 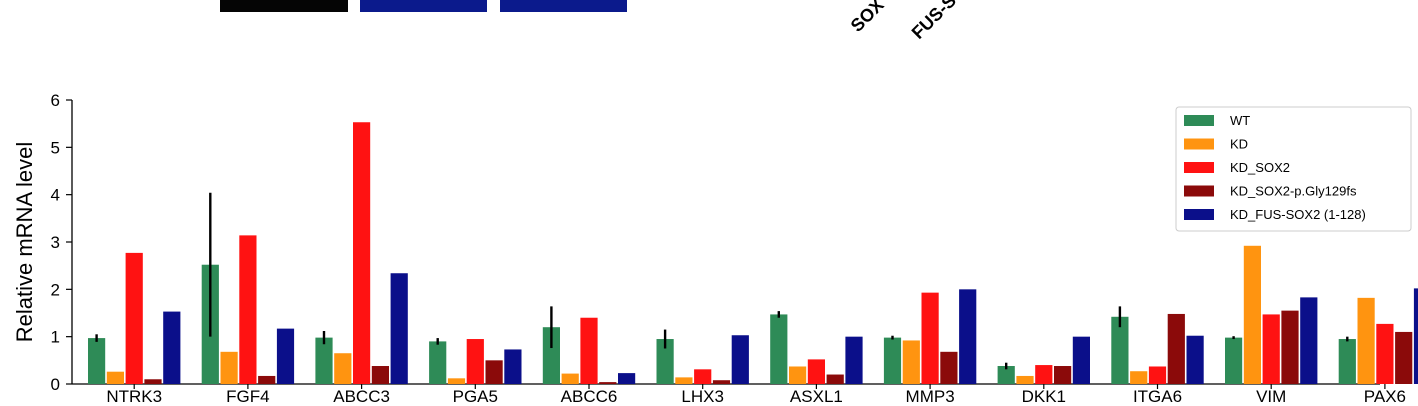 I want to click on x-tick-label: PGA5, so click(x=475, y=396).